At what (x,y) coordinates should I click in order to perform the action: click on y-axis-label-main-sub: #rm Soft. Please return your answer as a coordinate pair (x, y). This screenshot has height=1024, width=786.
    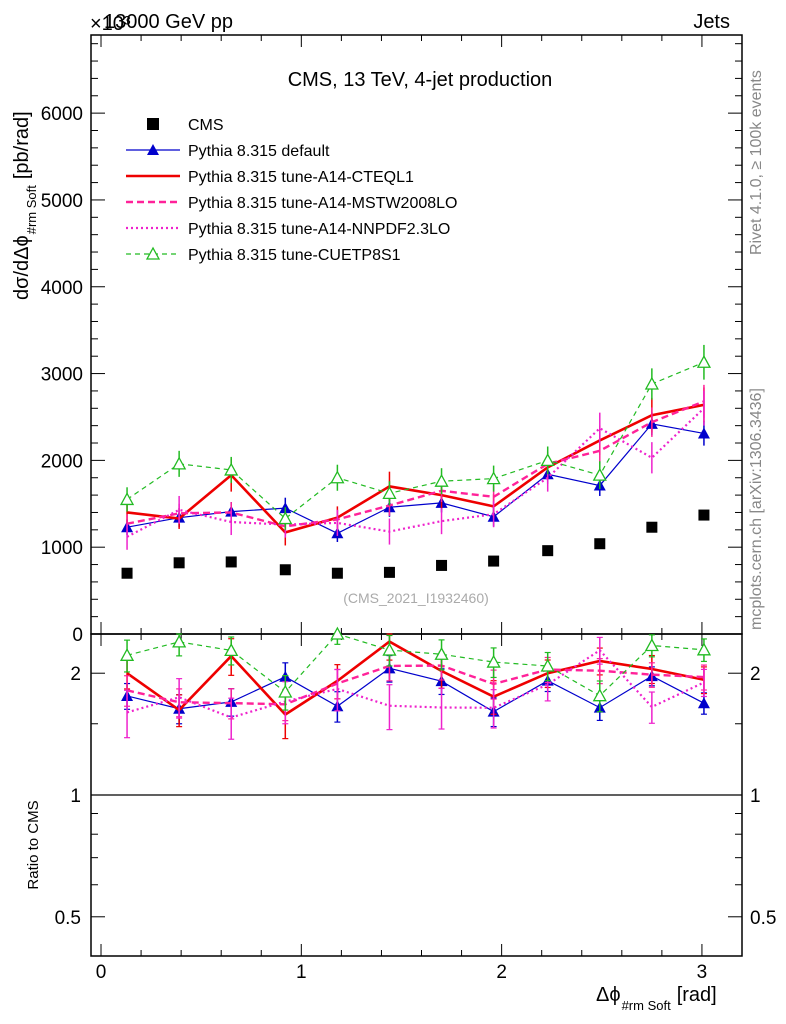
    Looking at the image, I should click on (31, 210).